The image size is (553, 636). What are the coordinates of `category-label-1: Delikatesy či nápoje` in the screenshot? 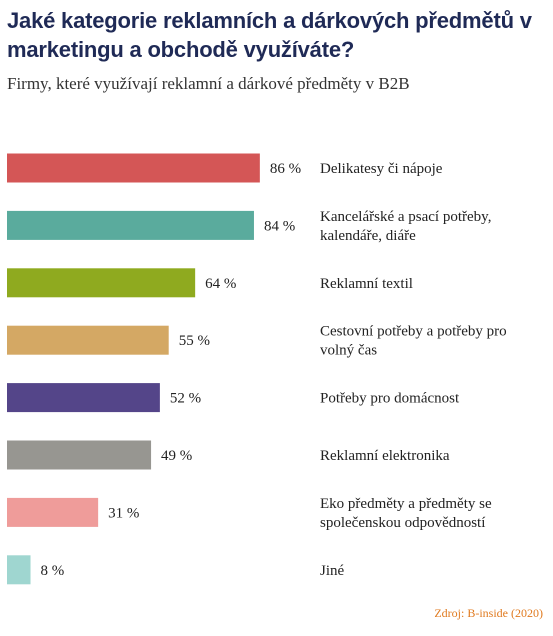 It's located at (381, 169).